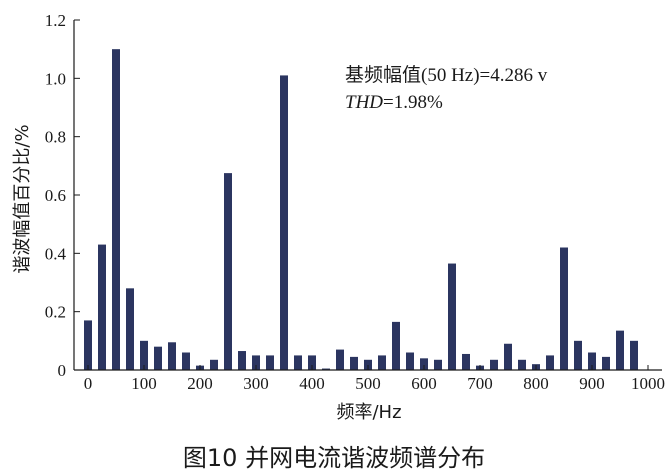 The width and height of the screenshot is (668, 476). I want to click on x-tick-label: 300, so click(256, 383).